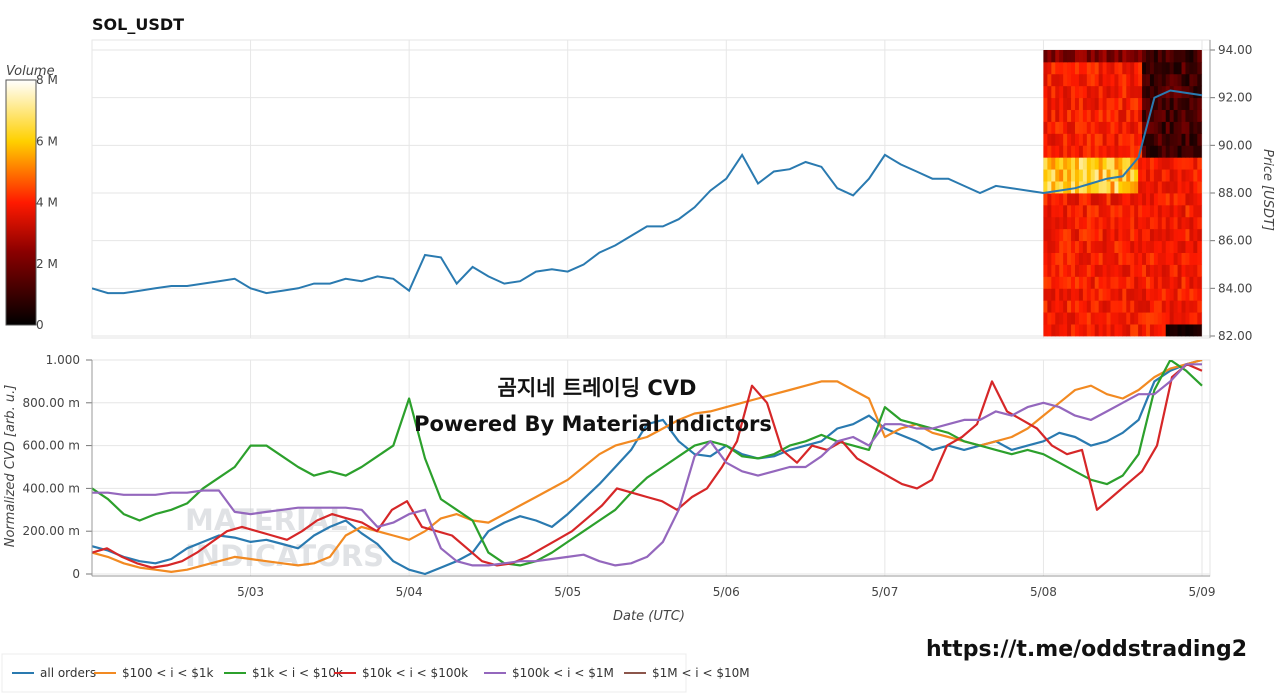 Image resolution: width=1280 pixels, height=696 pixels. What do you see at coordinates (68, 673) in the screenshot?
I see `legend-item: all orders` at bounding box center [68, 673].